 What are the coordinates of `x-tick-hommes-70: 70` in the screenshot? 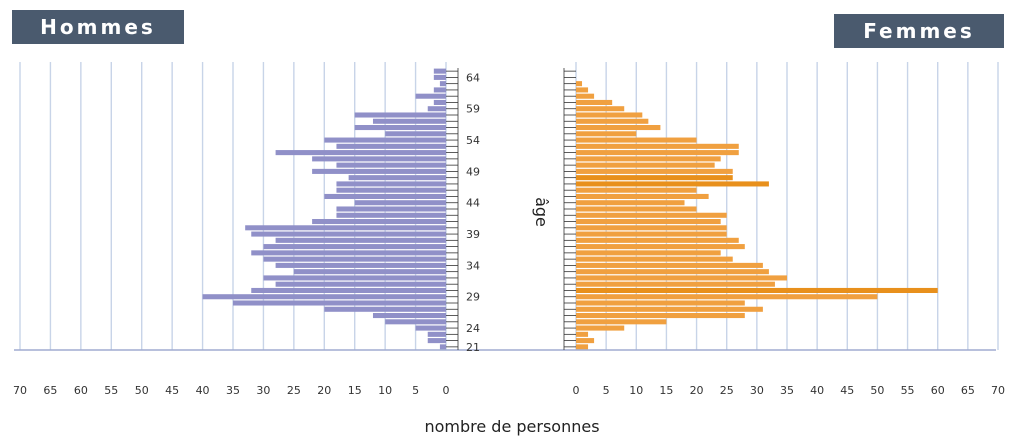 It's located at (20, 390).